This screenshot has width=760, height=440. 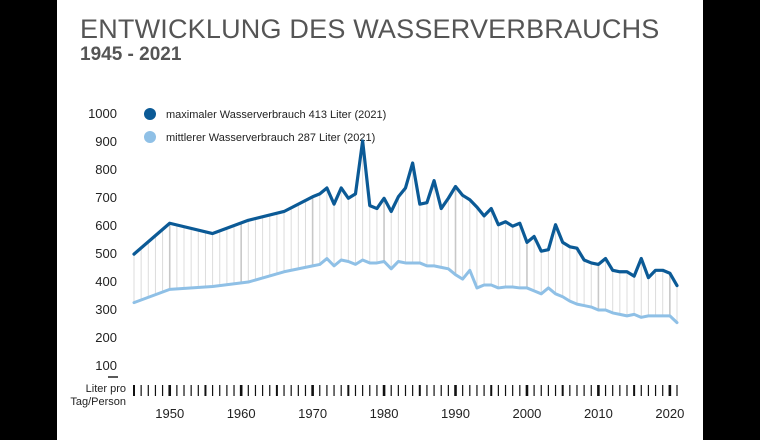 What do you see at coordinates (526, 413) in the screenshot?
I see `x-tick-label: 2000` at bounding box center [526, 413].